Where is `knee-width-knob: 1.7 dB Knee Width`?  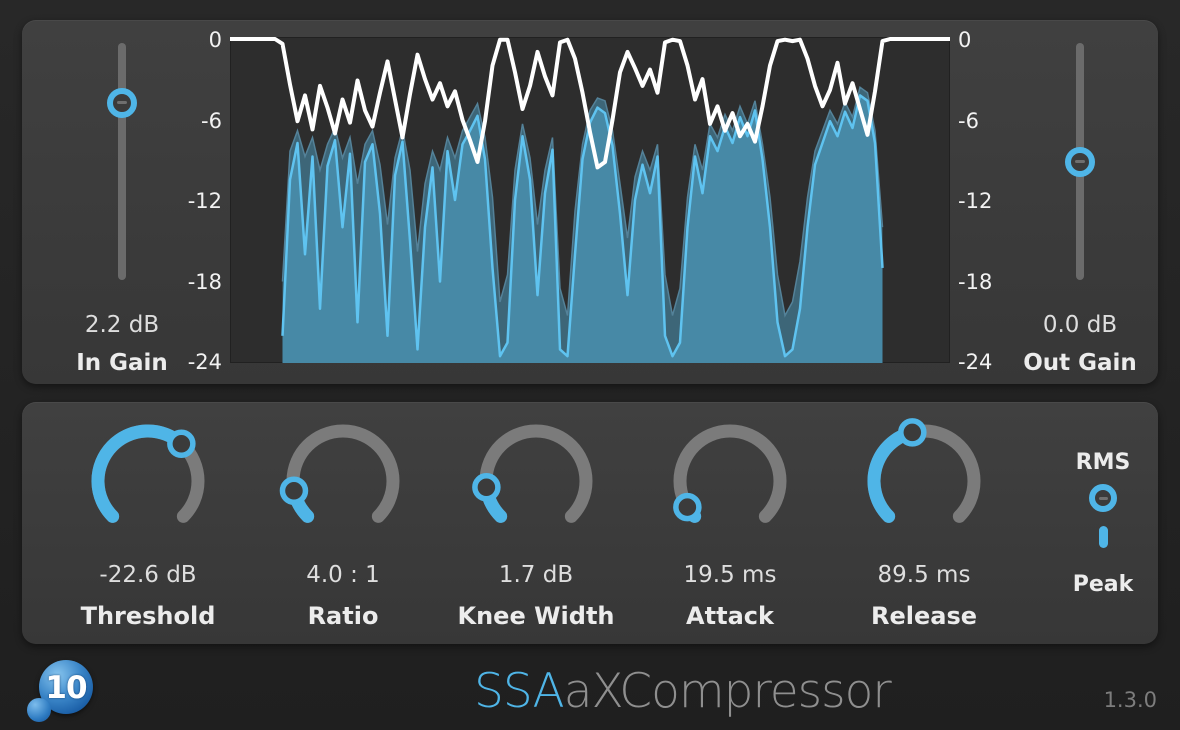
knee-width-knob: 1.7 dB Knee Width is located at coordinates (536, 526).